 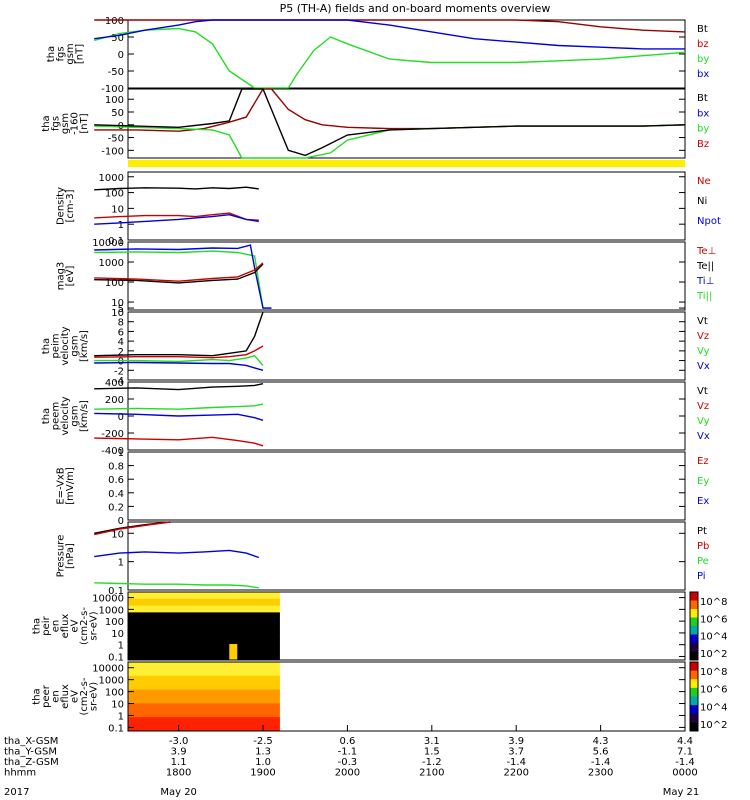 What do you see at coordinates (75, 625) in the screenshot?
I see `y-axis-label: eV` at bounding box center [75, 625].